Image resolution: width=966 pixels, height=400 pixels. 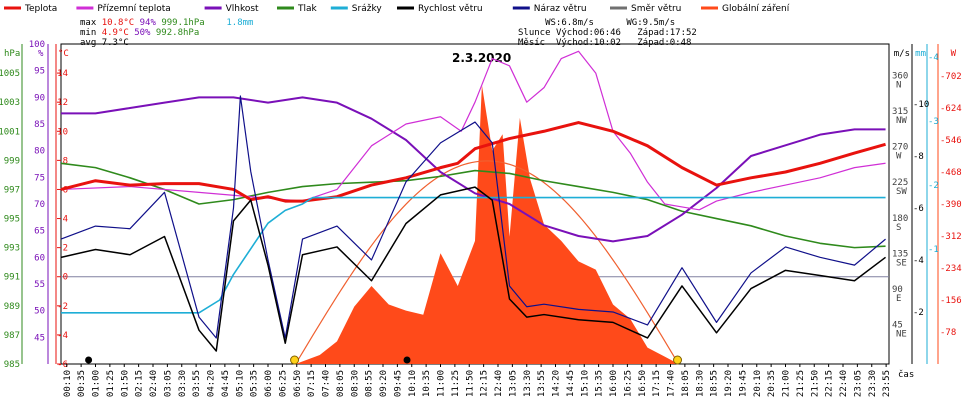 I want to click on w-tick-3: -312, so click(x=951, y=237).